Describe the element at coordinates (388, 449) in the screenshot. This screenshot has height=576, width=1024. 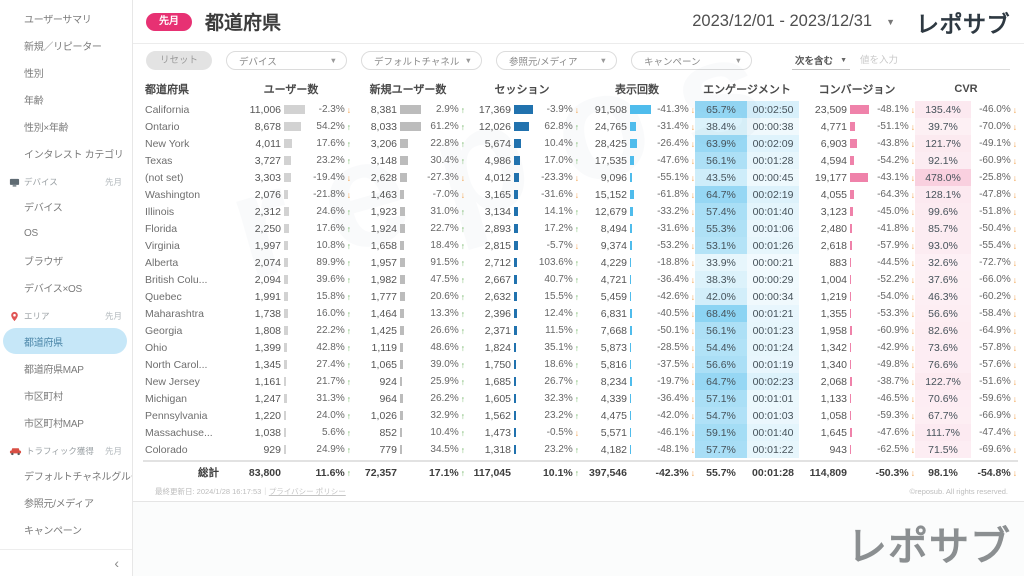
I see `metric-value: 779` at that location.